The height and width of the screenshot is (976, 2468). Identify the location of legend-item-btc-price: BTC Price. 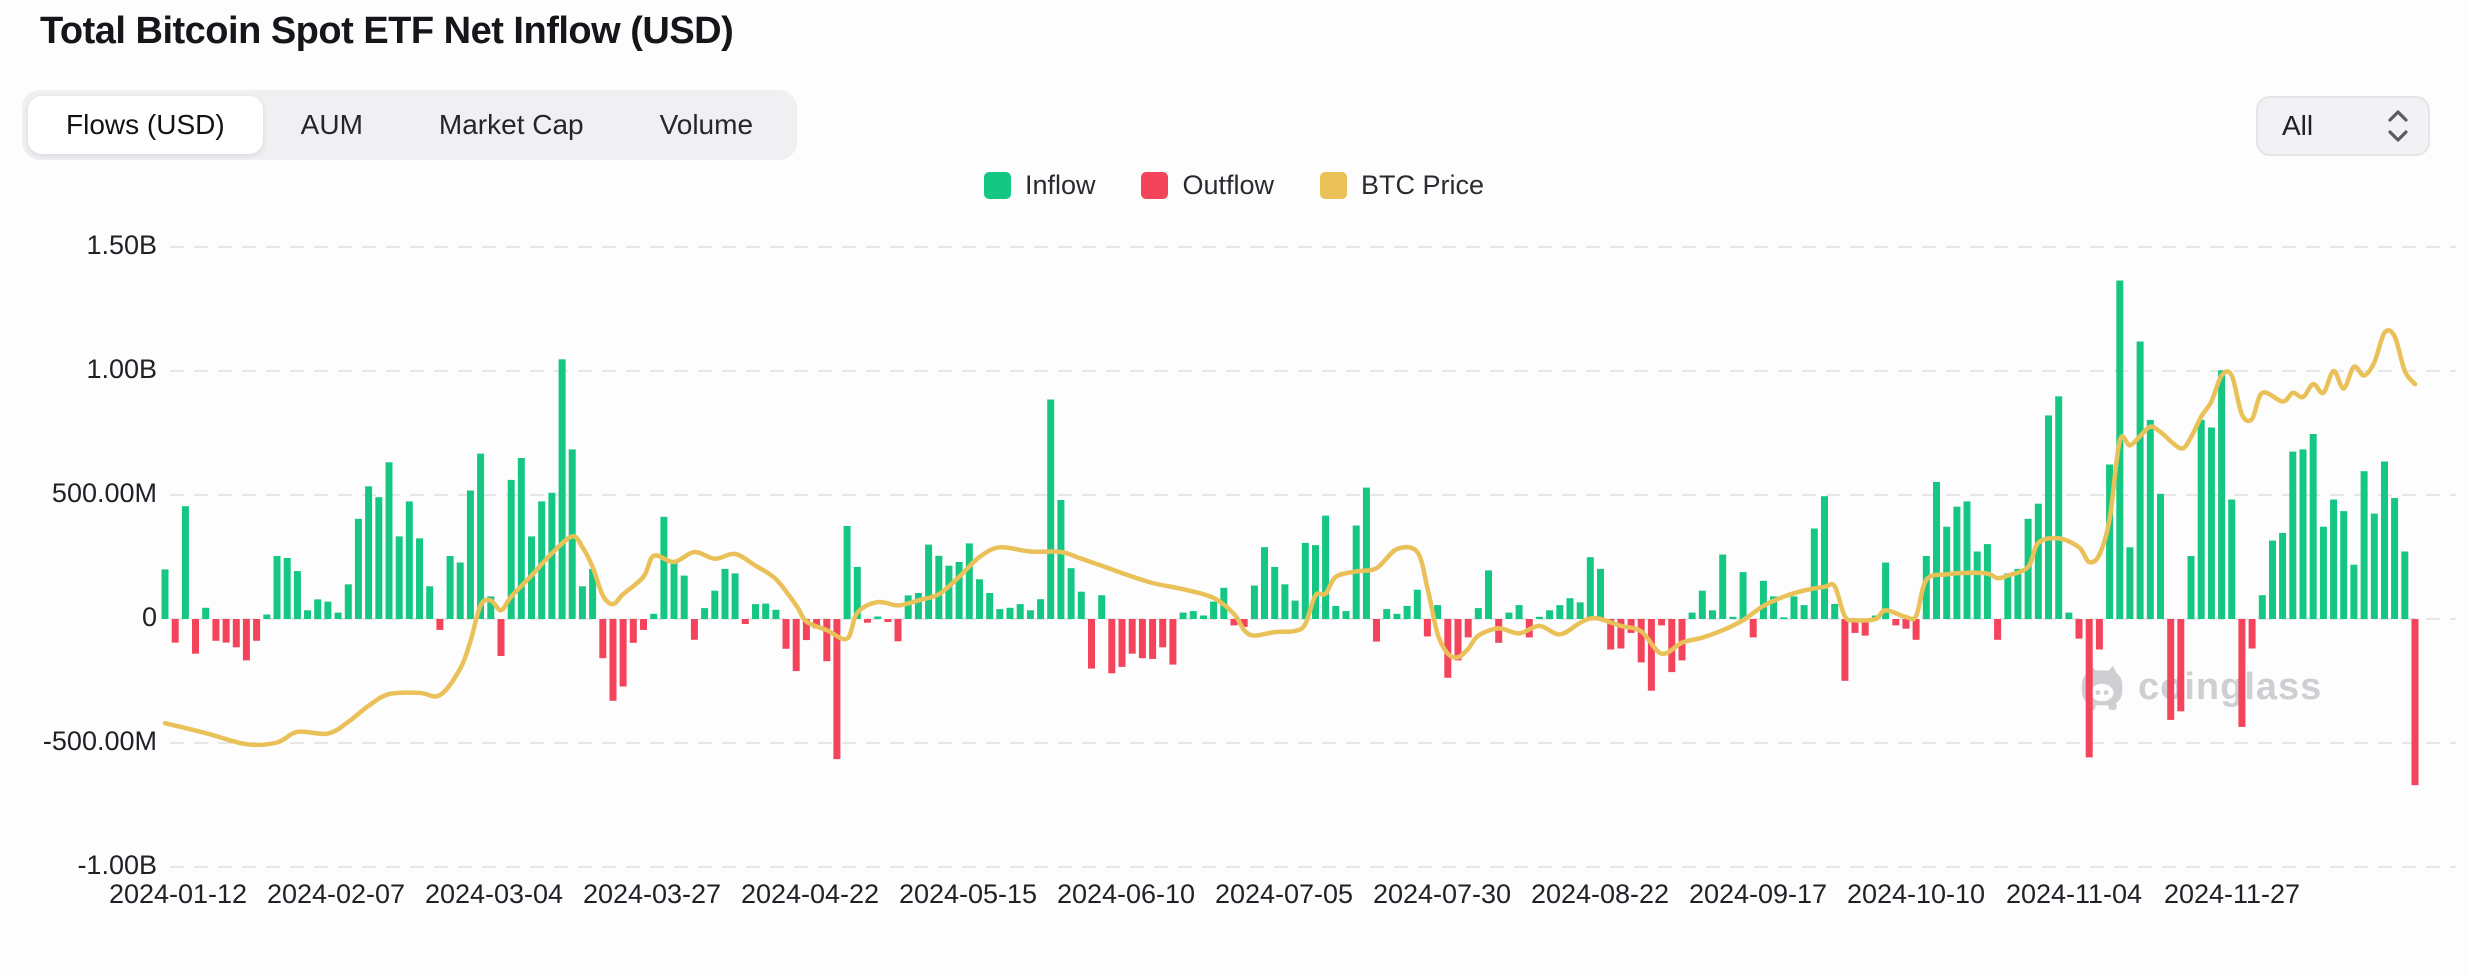
(1402, 185).